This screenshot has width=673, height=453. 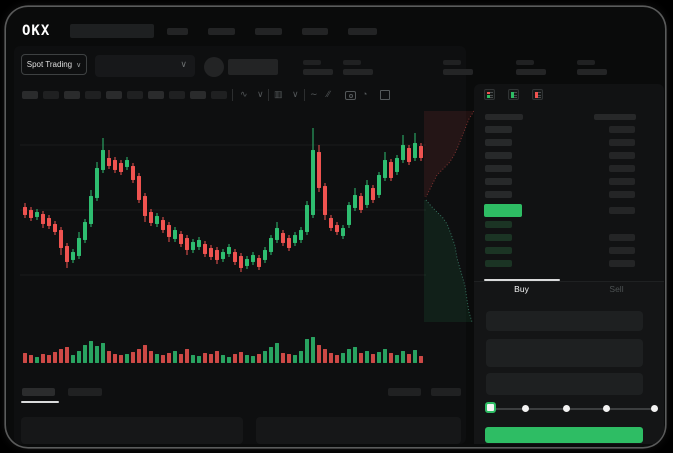 What do you see at coordinates (586, 62) in the screenshot?
I see `stat-label-placeholder` at bounding box center [586, 62].